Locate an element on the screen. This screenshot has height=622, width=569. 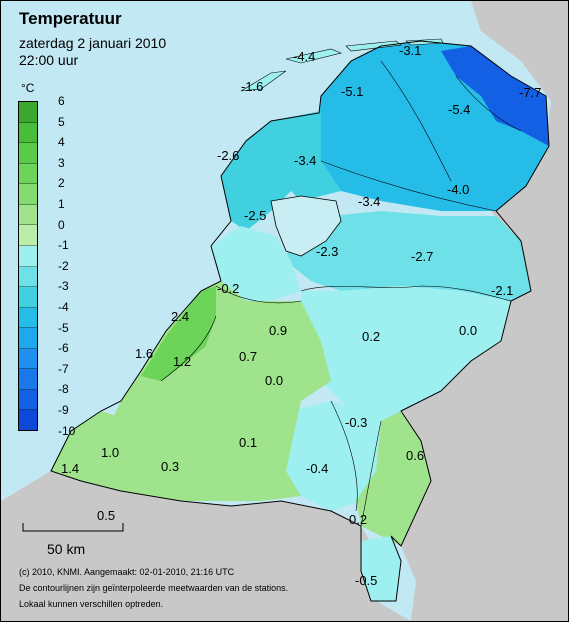
legend-tick-label: -6 is located at coordinates (63, 348).